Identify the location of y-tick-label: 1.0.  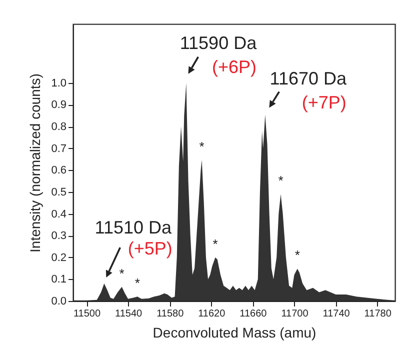
(58, 83).